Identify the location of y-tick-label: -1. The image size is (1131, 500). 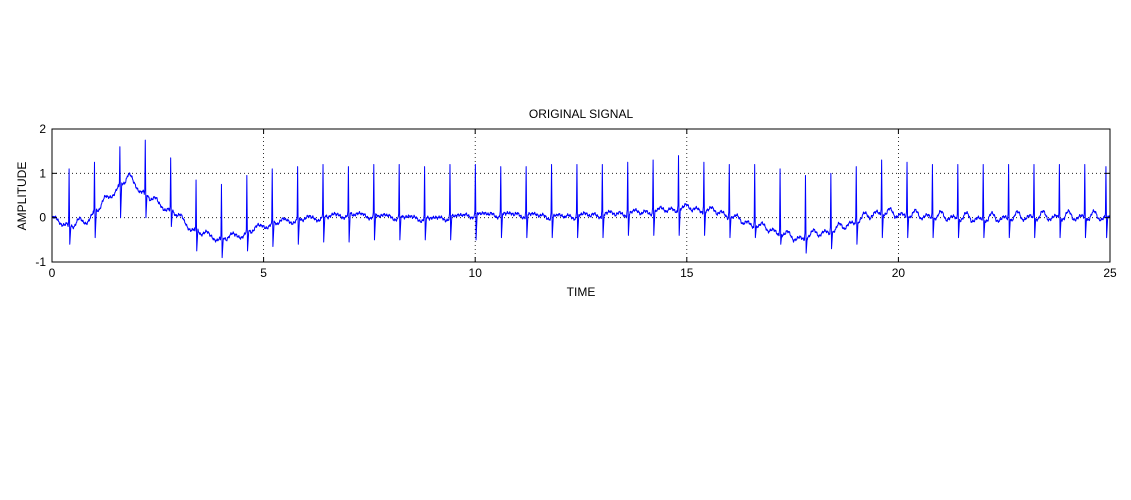
(40, 262).